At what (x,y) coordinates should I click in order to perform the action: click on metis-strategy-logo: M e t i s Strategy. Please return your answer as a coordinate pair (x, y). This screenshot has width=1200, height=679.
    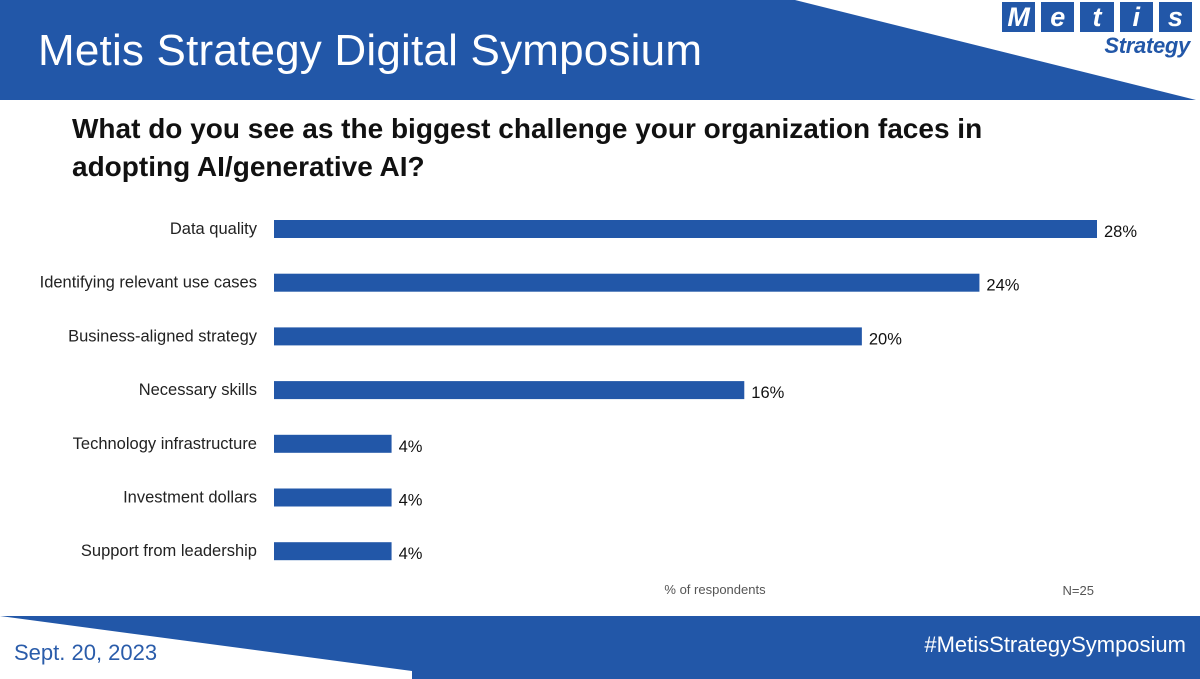
    Looking at the image, I should click on (1097, 34).